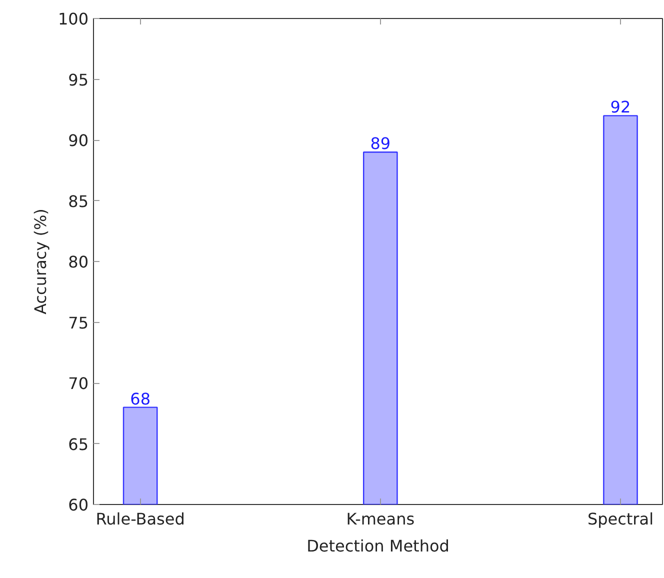 The width and height of the screenshot is (664, 578). What do you see at coordinates (378, 546) in the screenshot?
I see `x-axis-title: Detection Method` at bounding box center [378, 546].